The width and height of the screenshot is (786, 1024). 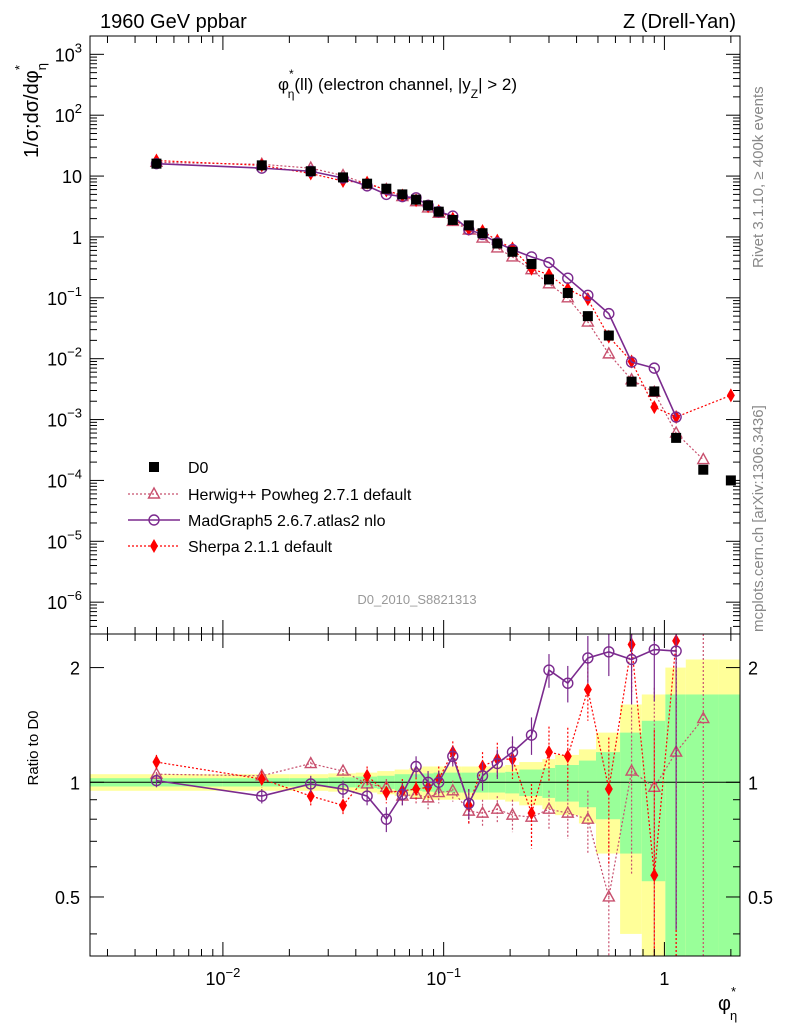 I want to click on ratio-tick-label-right-0: 0.5, so click(x=760, y=898).